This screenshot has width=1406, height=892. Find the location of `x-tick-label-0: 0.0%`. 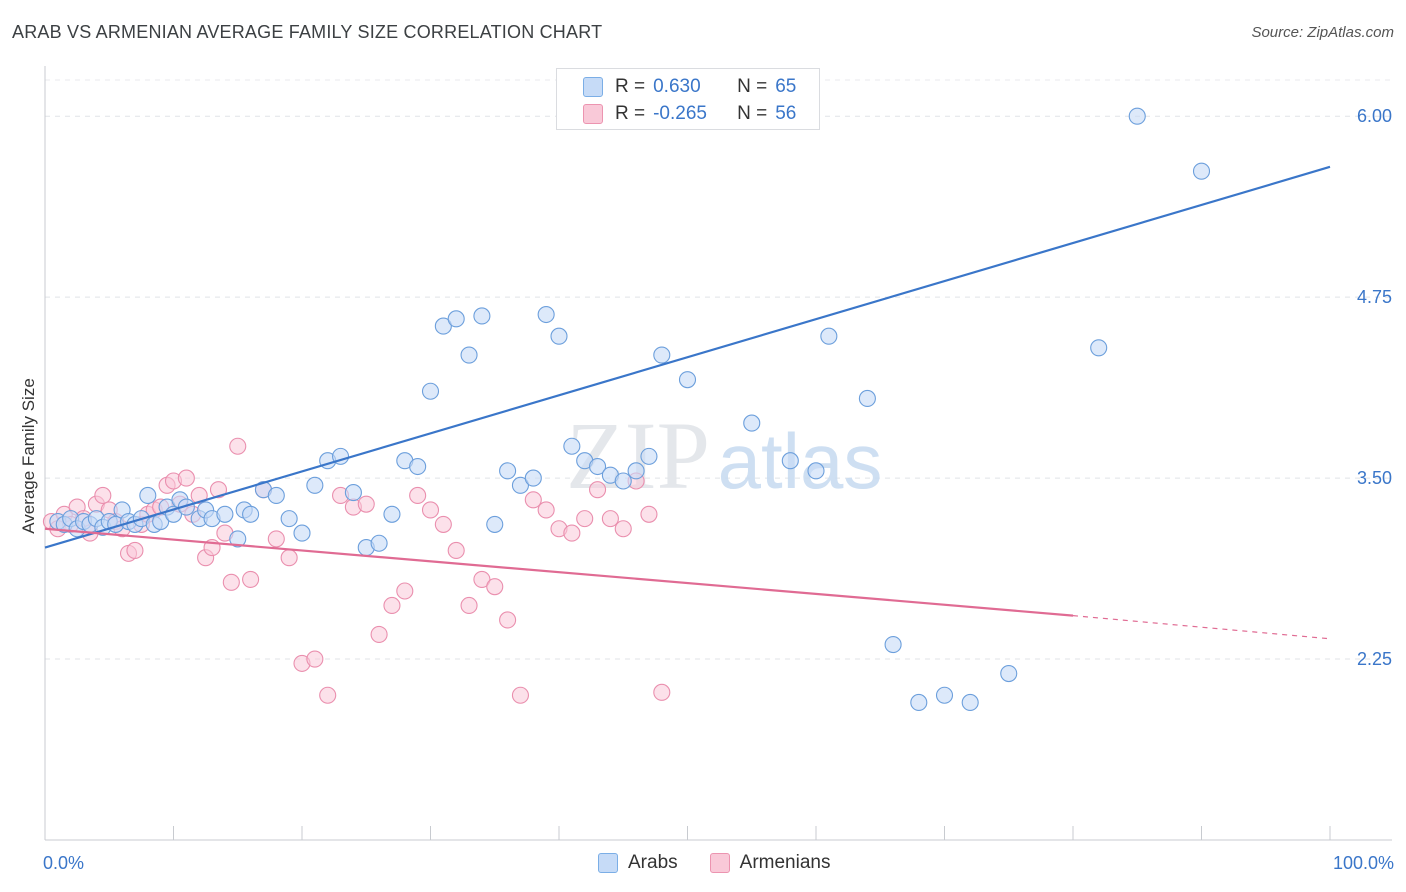

x-tick-label-0: 0.0% is located at coordinates (63, 863).